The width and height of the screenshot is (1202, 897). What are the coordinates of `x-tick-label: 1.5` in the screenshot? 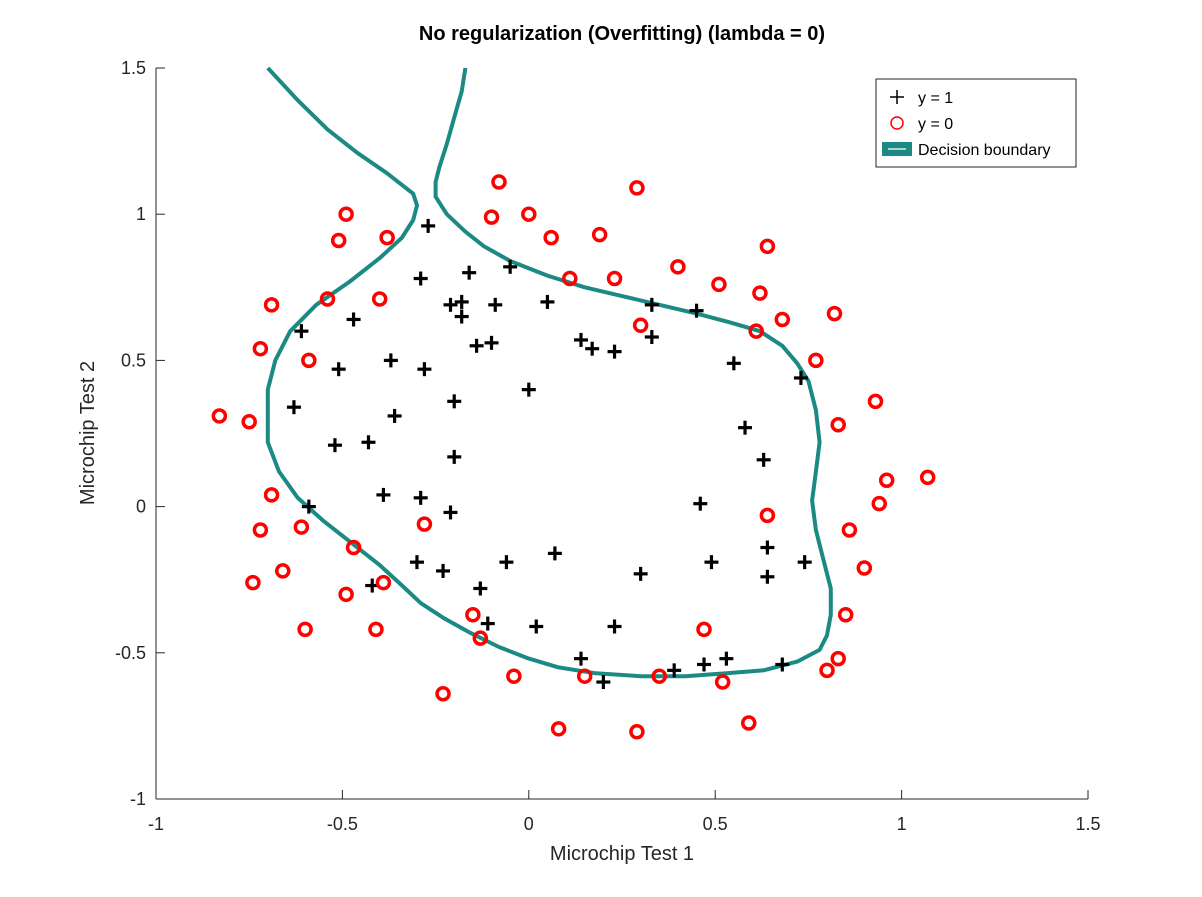 It's located at (1087, 824).